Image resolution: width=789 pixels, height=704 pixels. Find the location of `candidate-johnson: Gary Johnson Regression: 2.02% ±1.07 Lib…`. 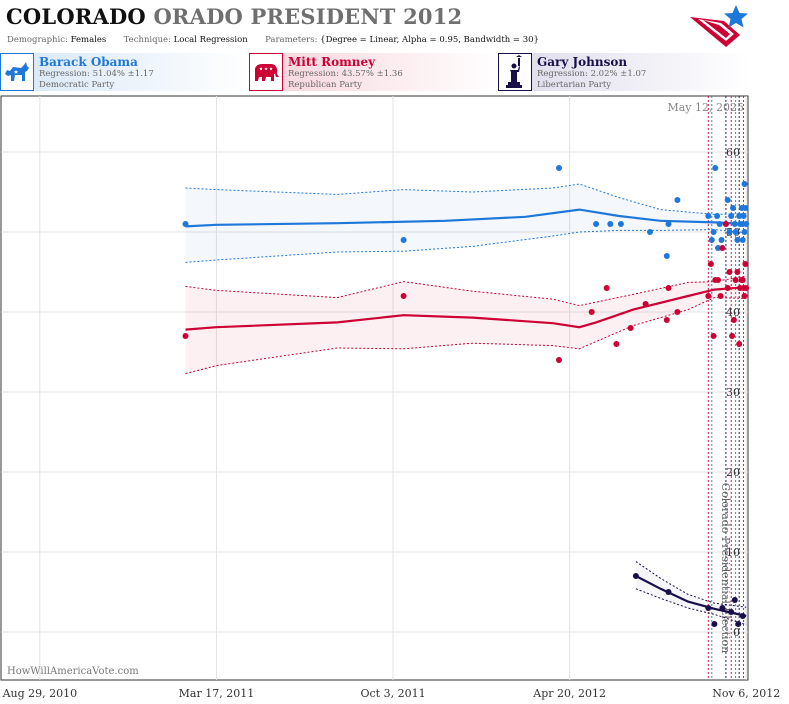

candidate-johnson: Gary Johnson Regression: 2.02% ±1.07 Lib… is located at coordinates (623, 72).